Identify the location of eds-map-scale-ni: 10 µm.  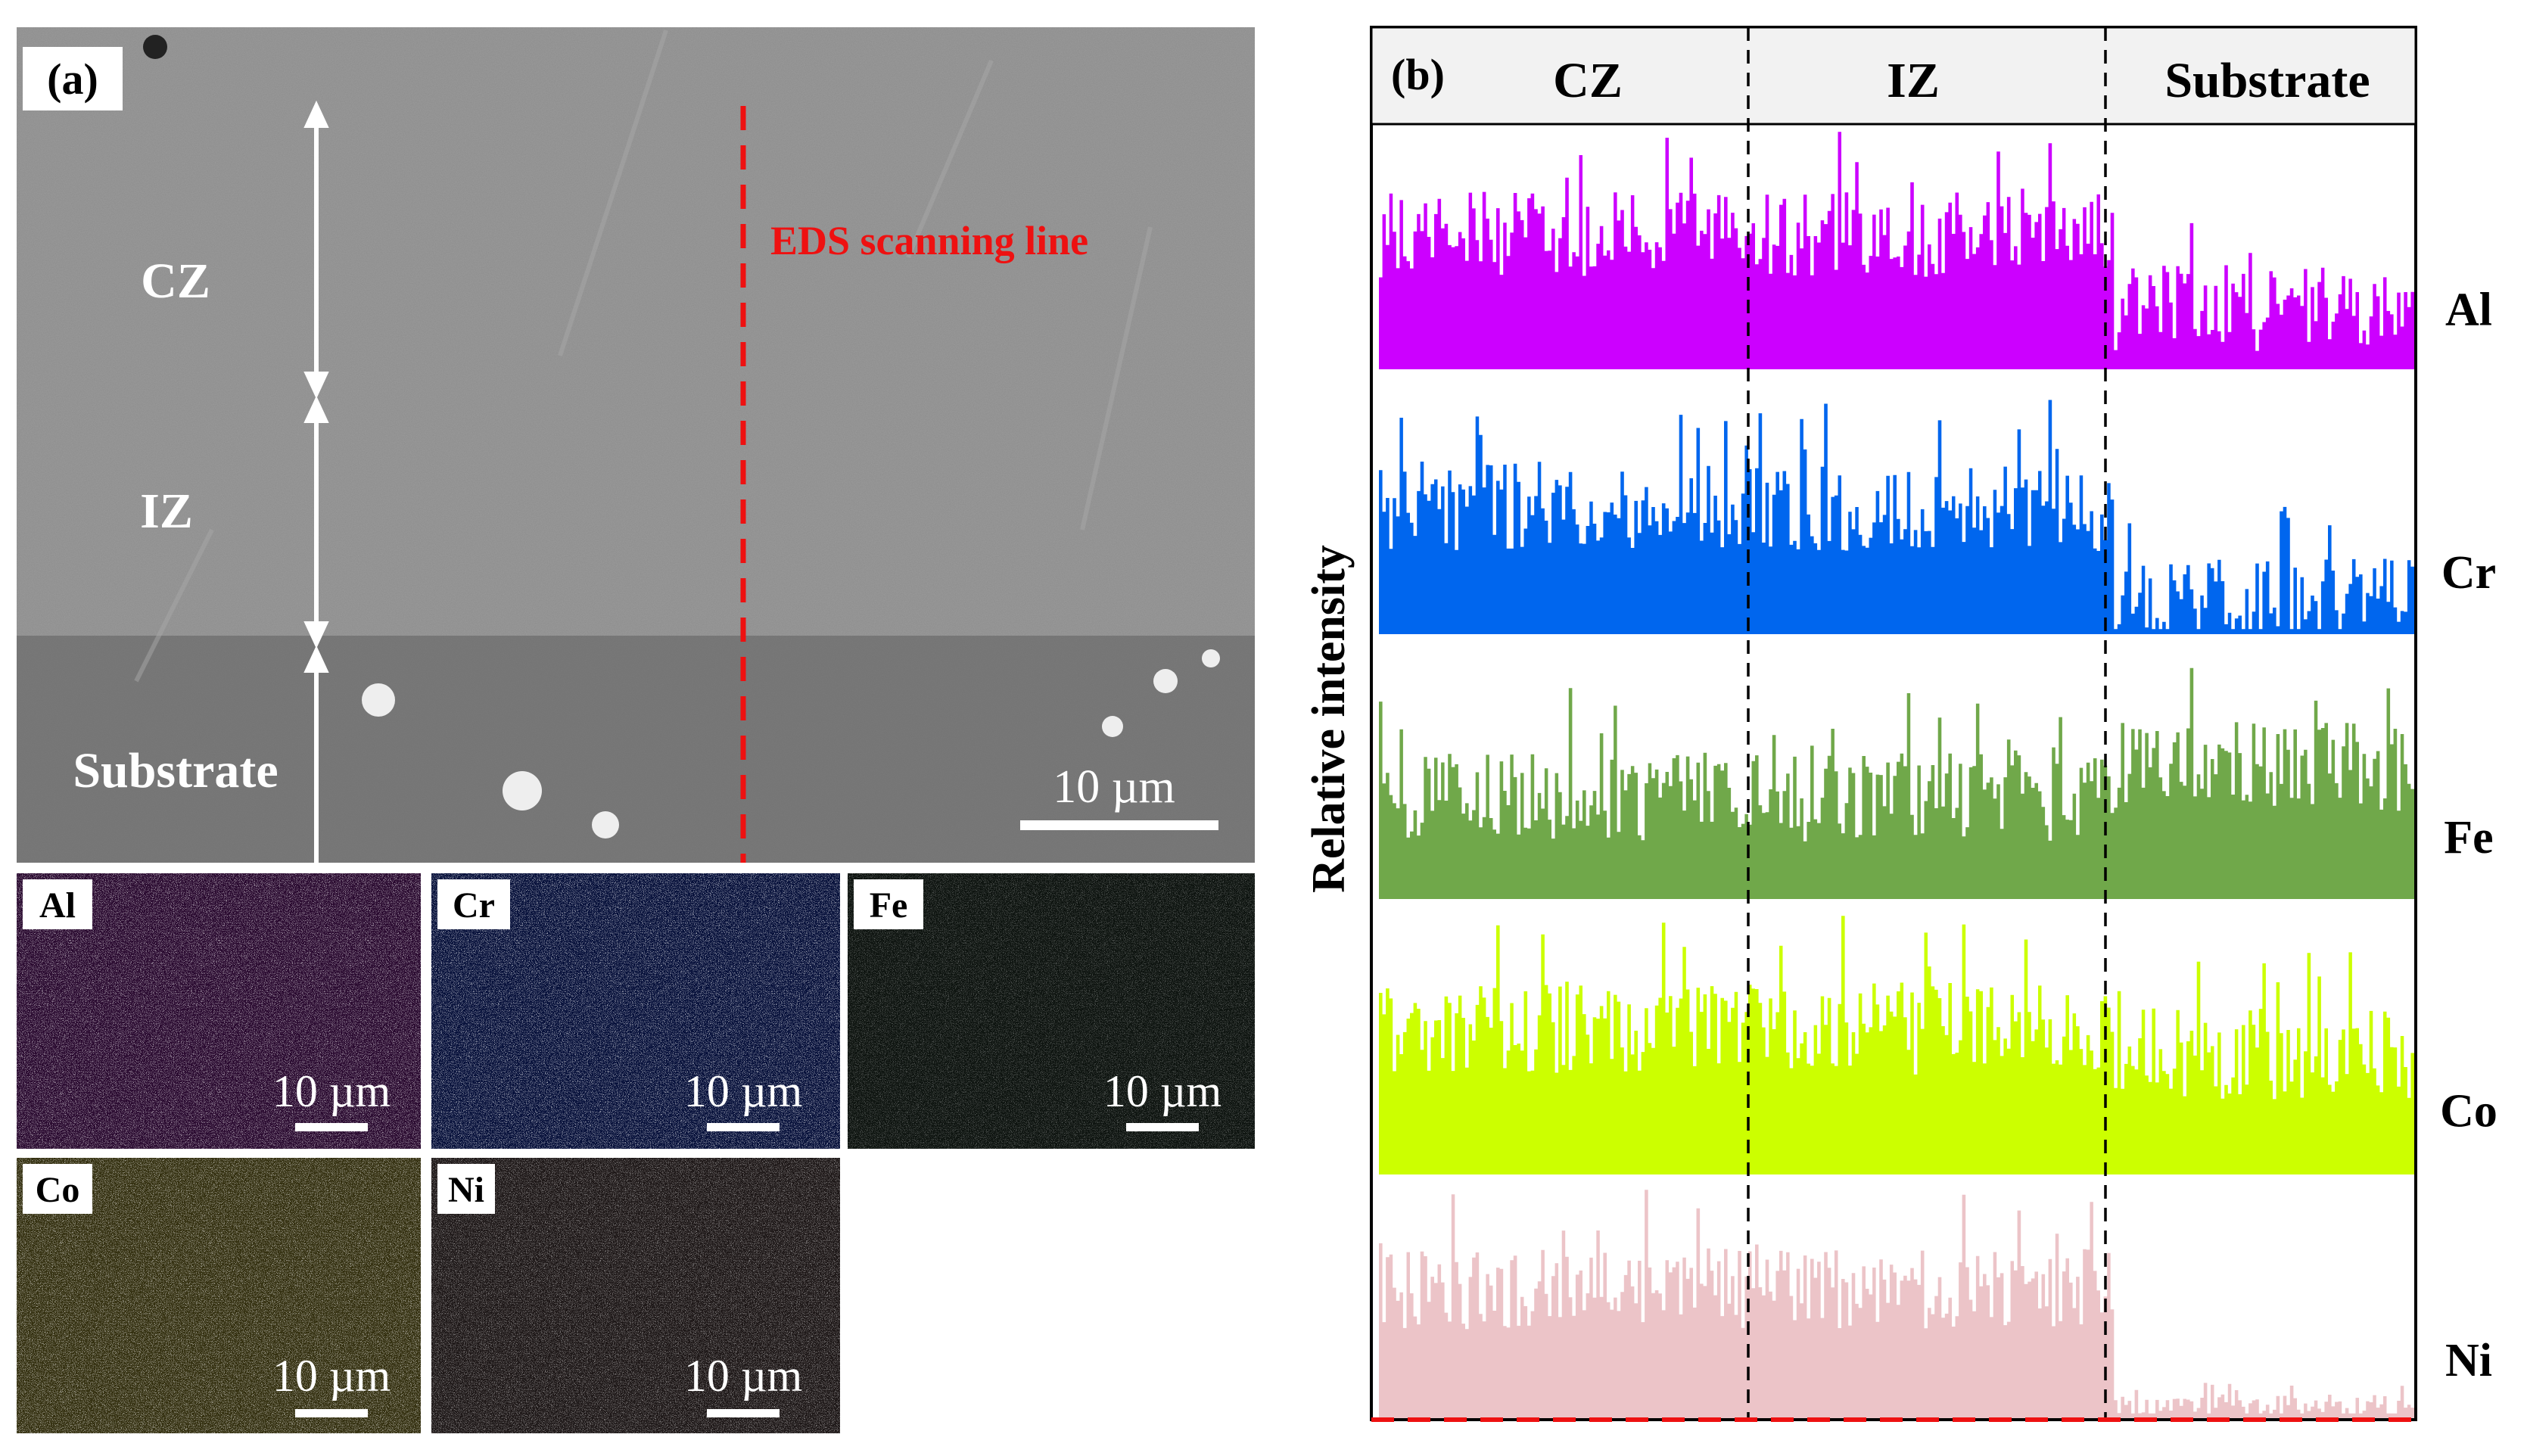
(743, 1376).